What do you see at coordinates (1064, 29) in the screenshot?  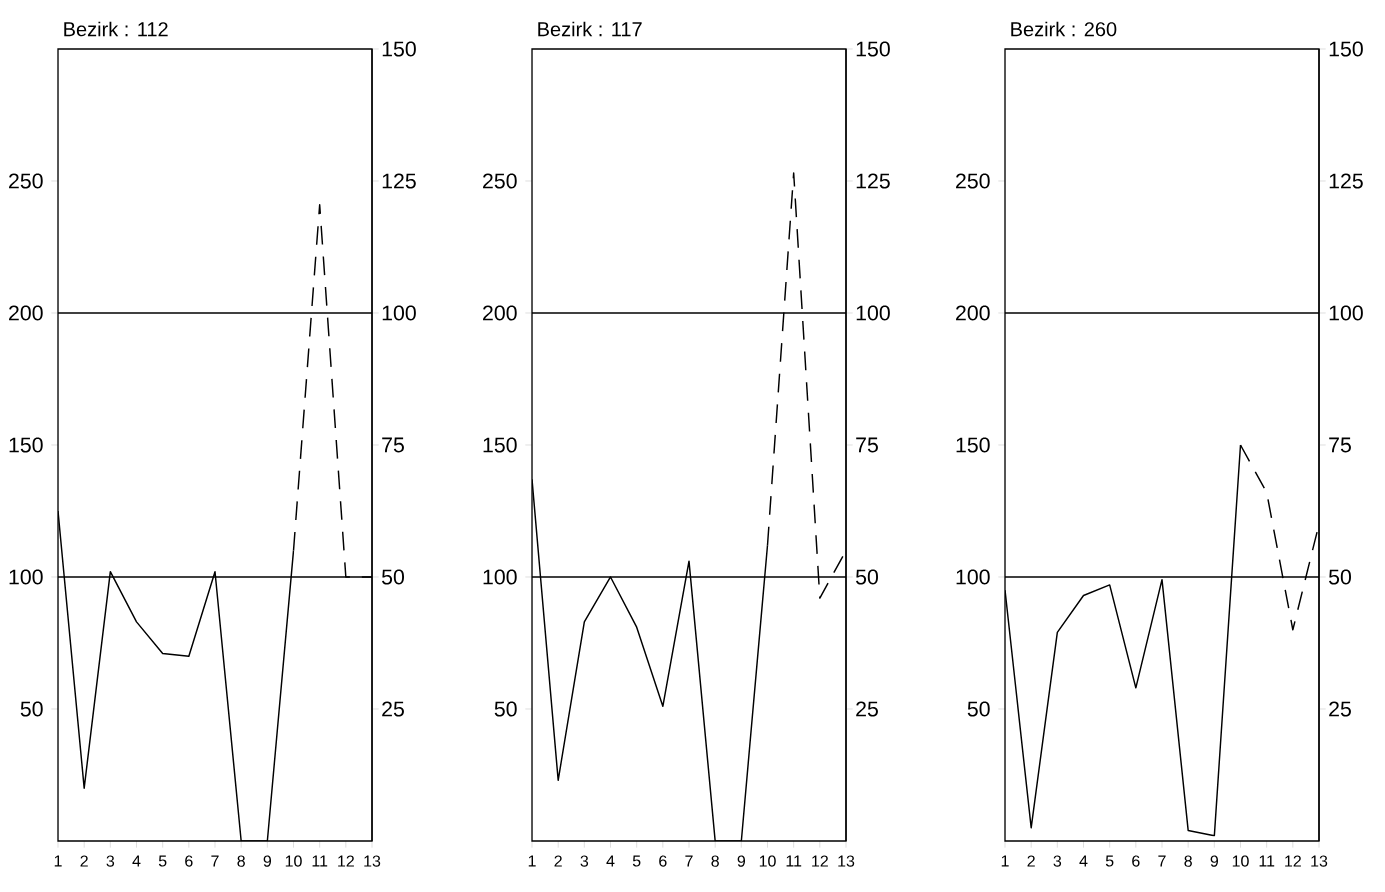 I see `chart-title: Bezirk : 260` at bounding box center [1064, 29].